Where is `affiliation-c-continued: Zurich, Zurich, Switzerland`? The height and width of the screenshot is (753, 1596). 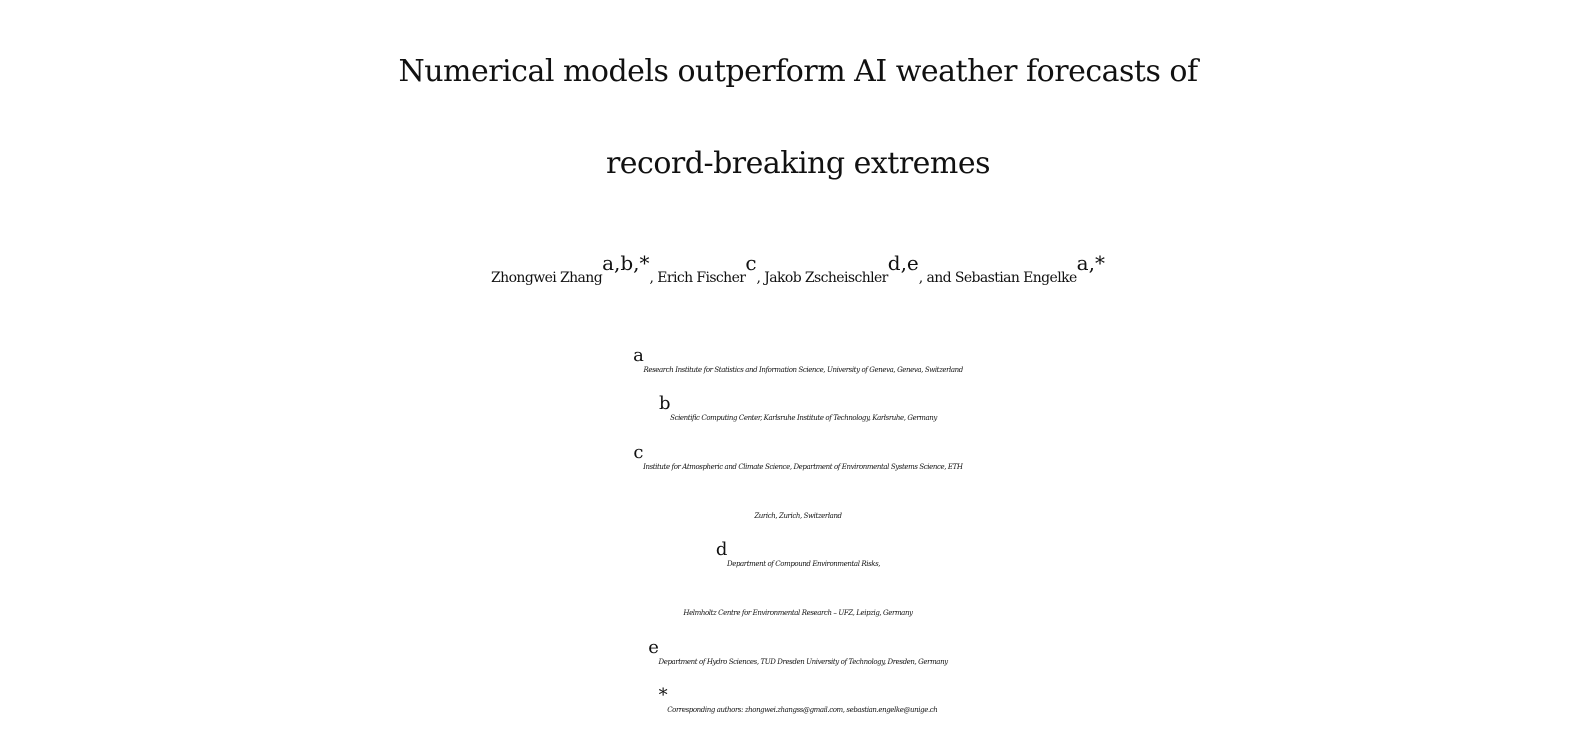 affiliation-c-continued: Zurich, Zurich, Switzerland is located at coordinates (798, 516).